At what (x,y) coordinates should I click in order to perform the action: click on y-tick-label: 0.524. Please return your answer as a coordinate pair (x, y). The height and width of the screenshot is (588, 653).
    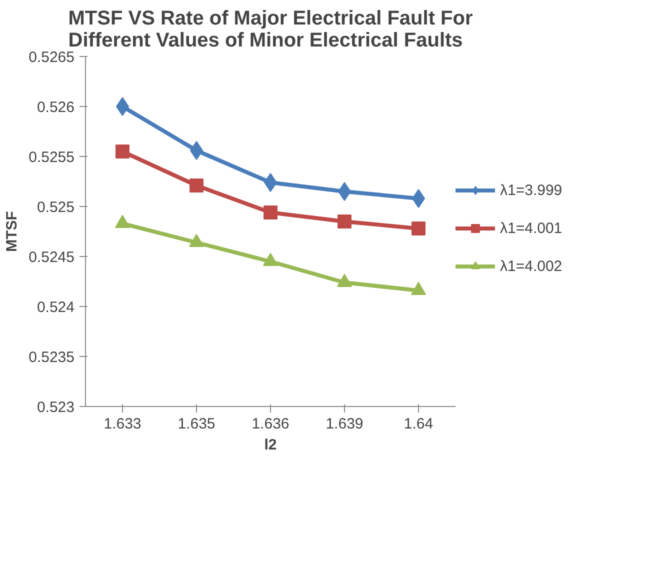
    Looking at the image, I should click on (55, 307).